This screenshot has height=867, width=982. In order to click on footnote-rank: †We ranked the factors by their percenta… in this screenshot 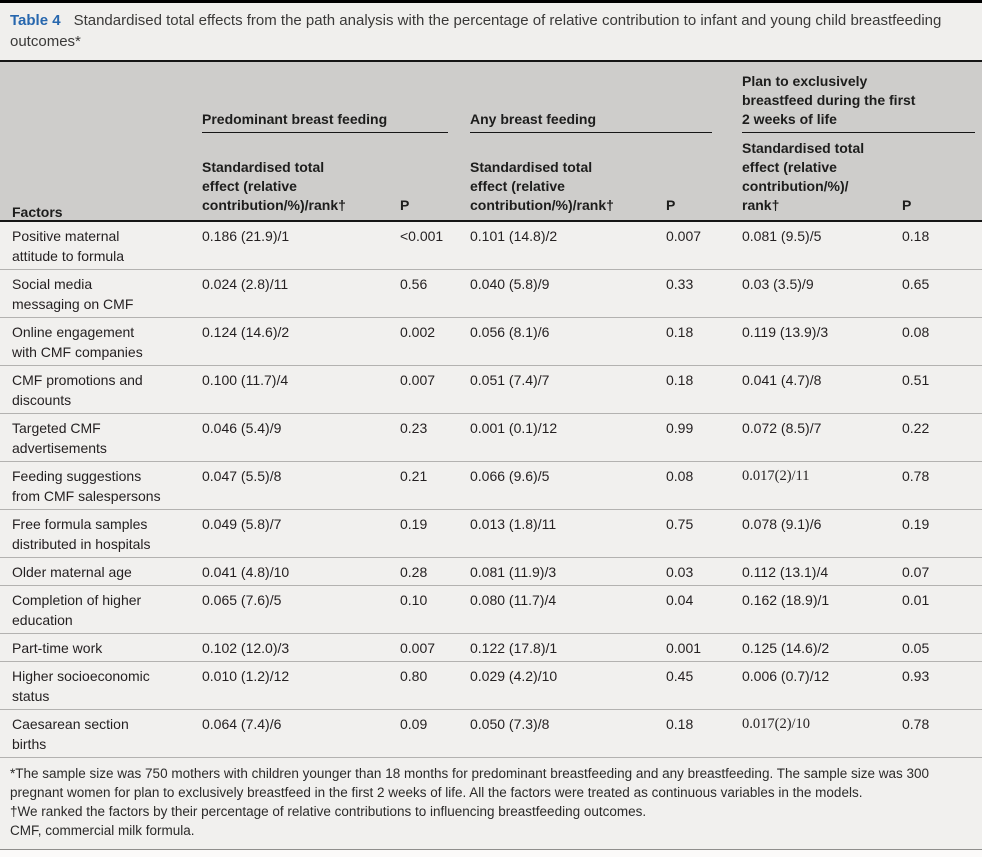, I will do `click(328, 811)`.